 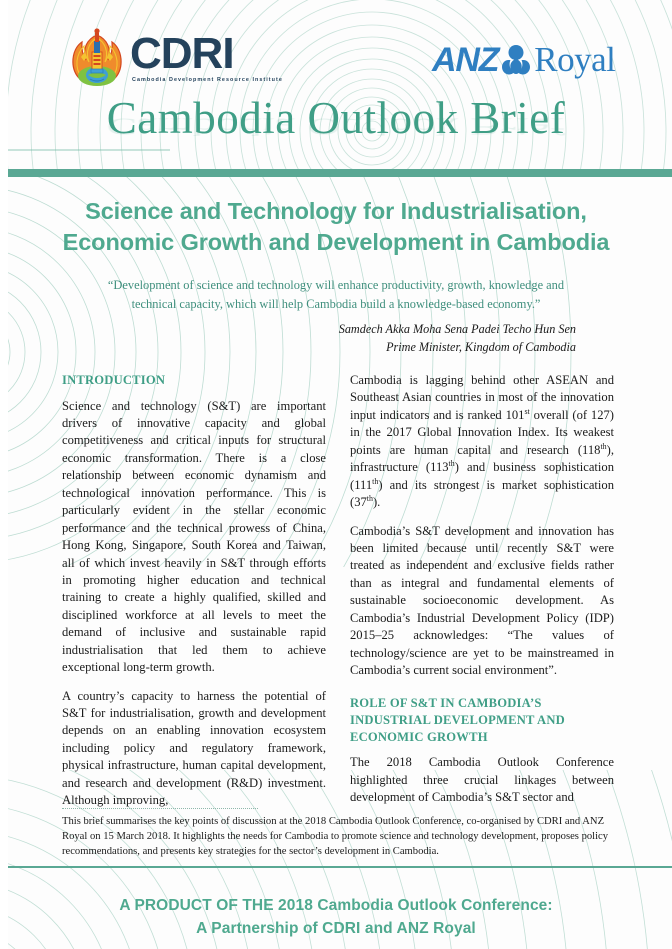 What do you see at coordinates (336, 127) in the screenshot?
I see `masthead-title-reflection: Cambodia Outlook Brief` at bounding box center [336, 127].